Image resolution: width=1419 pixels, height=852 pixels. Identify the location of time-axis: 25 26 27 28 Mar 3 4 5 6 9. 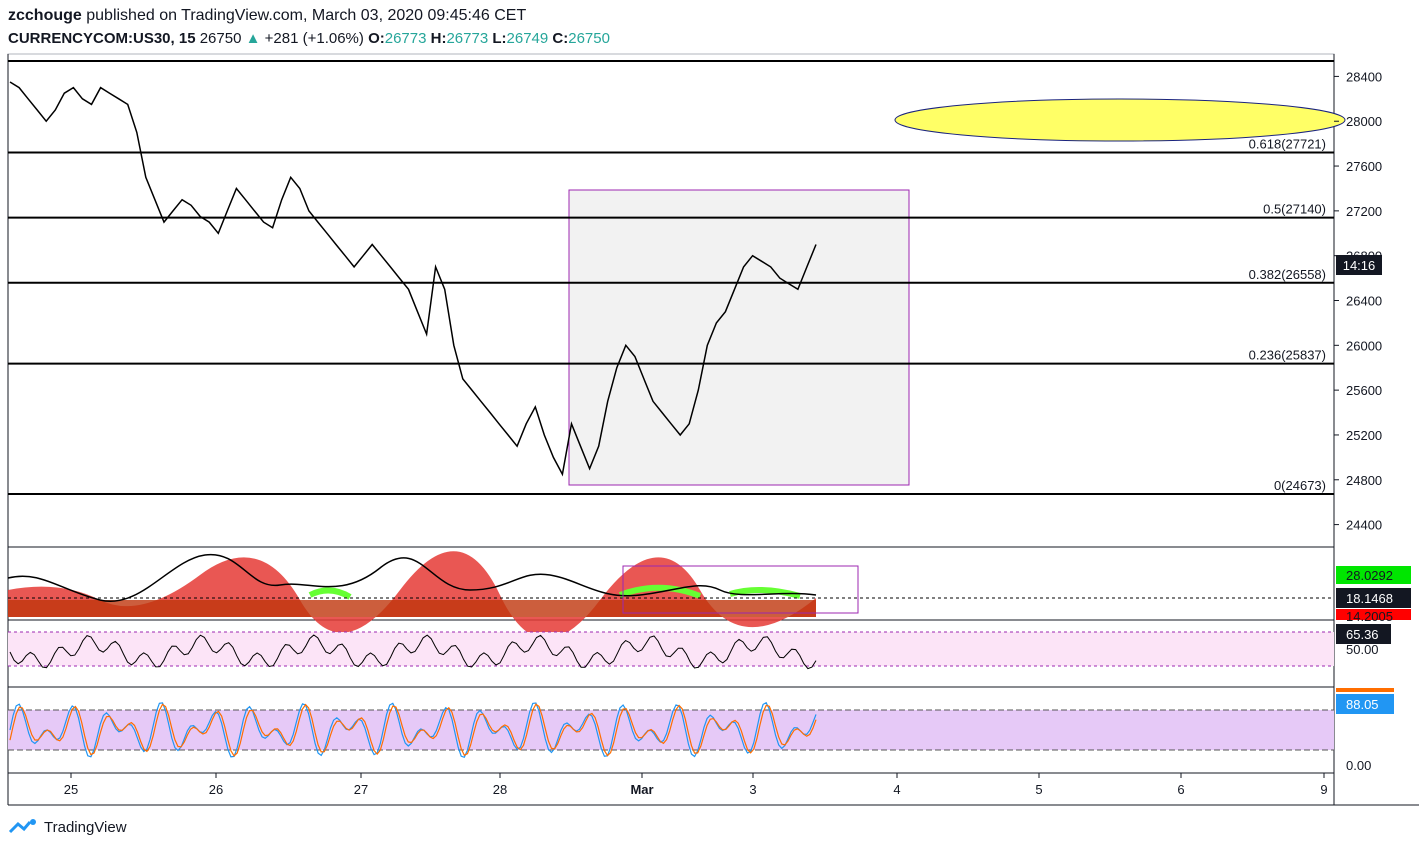
(696, 785).